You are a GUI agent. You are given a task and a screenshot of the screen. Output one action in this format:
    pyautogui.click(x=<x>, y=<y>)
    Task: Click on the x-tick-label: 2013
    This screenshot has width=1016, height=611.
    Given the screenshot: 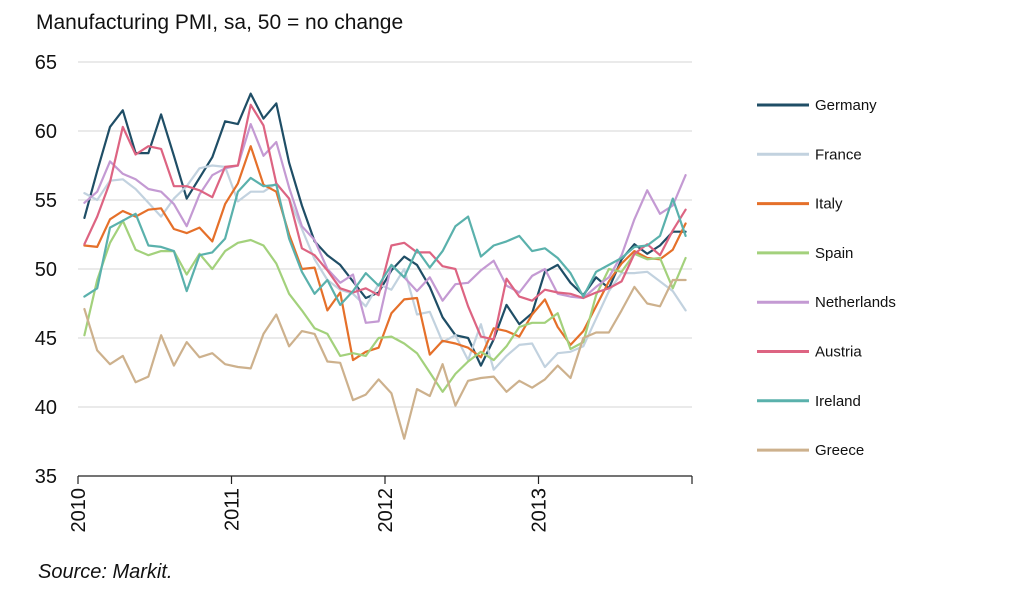 What is the action you would take?
    pyautogui.click(x=540, y=510)
    